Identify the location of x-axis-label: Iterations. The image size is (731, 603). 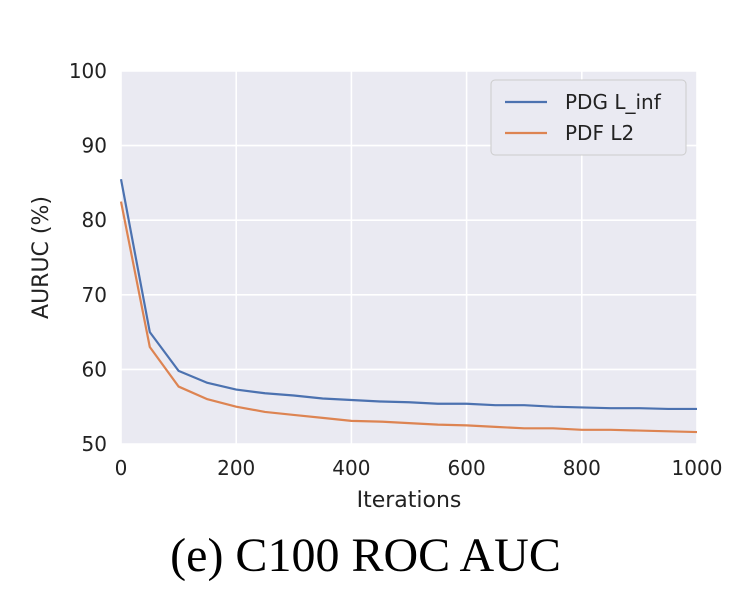
(409, 500).